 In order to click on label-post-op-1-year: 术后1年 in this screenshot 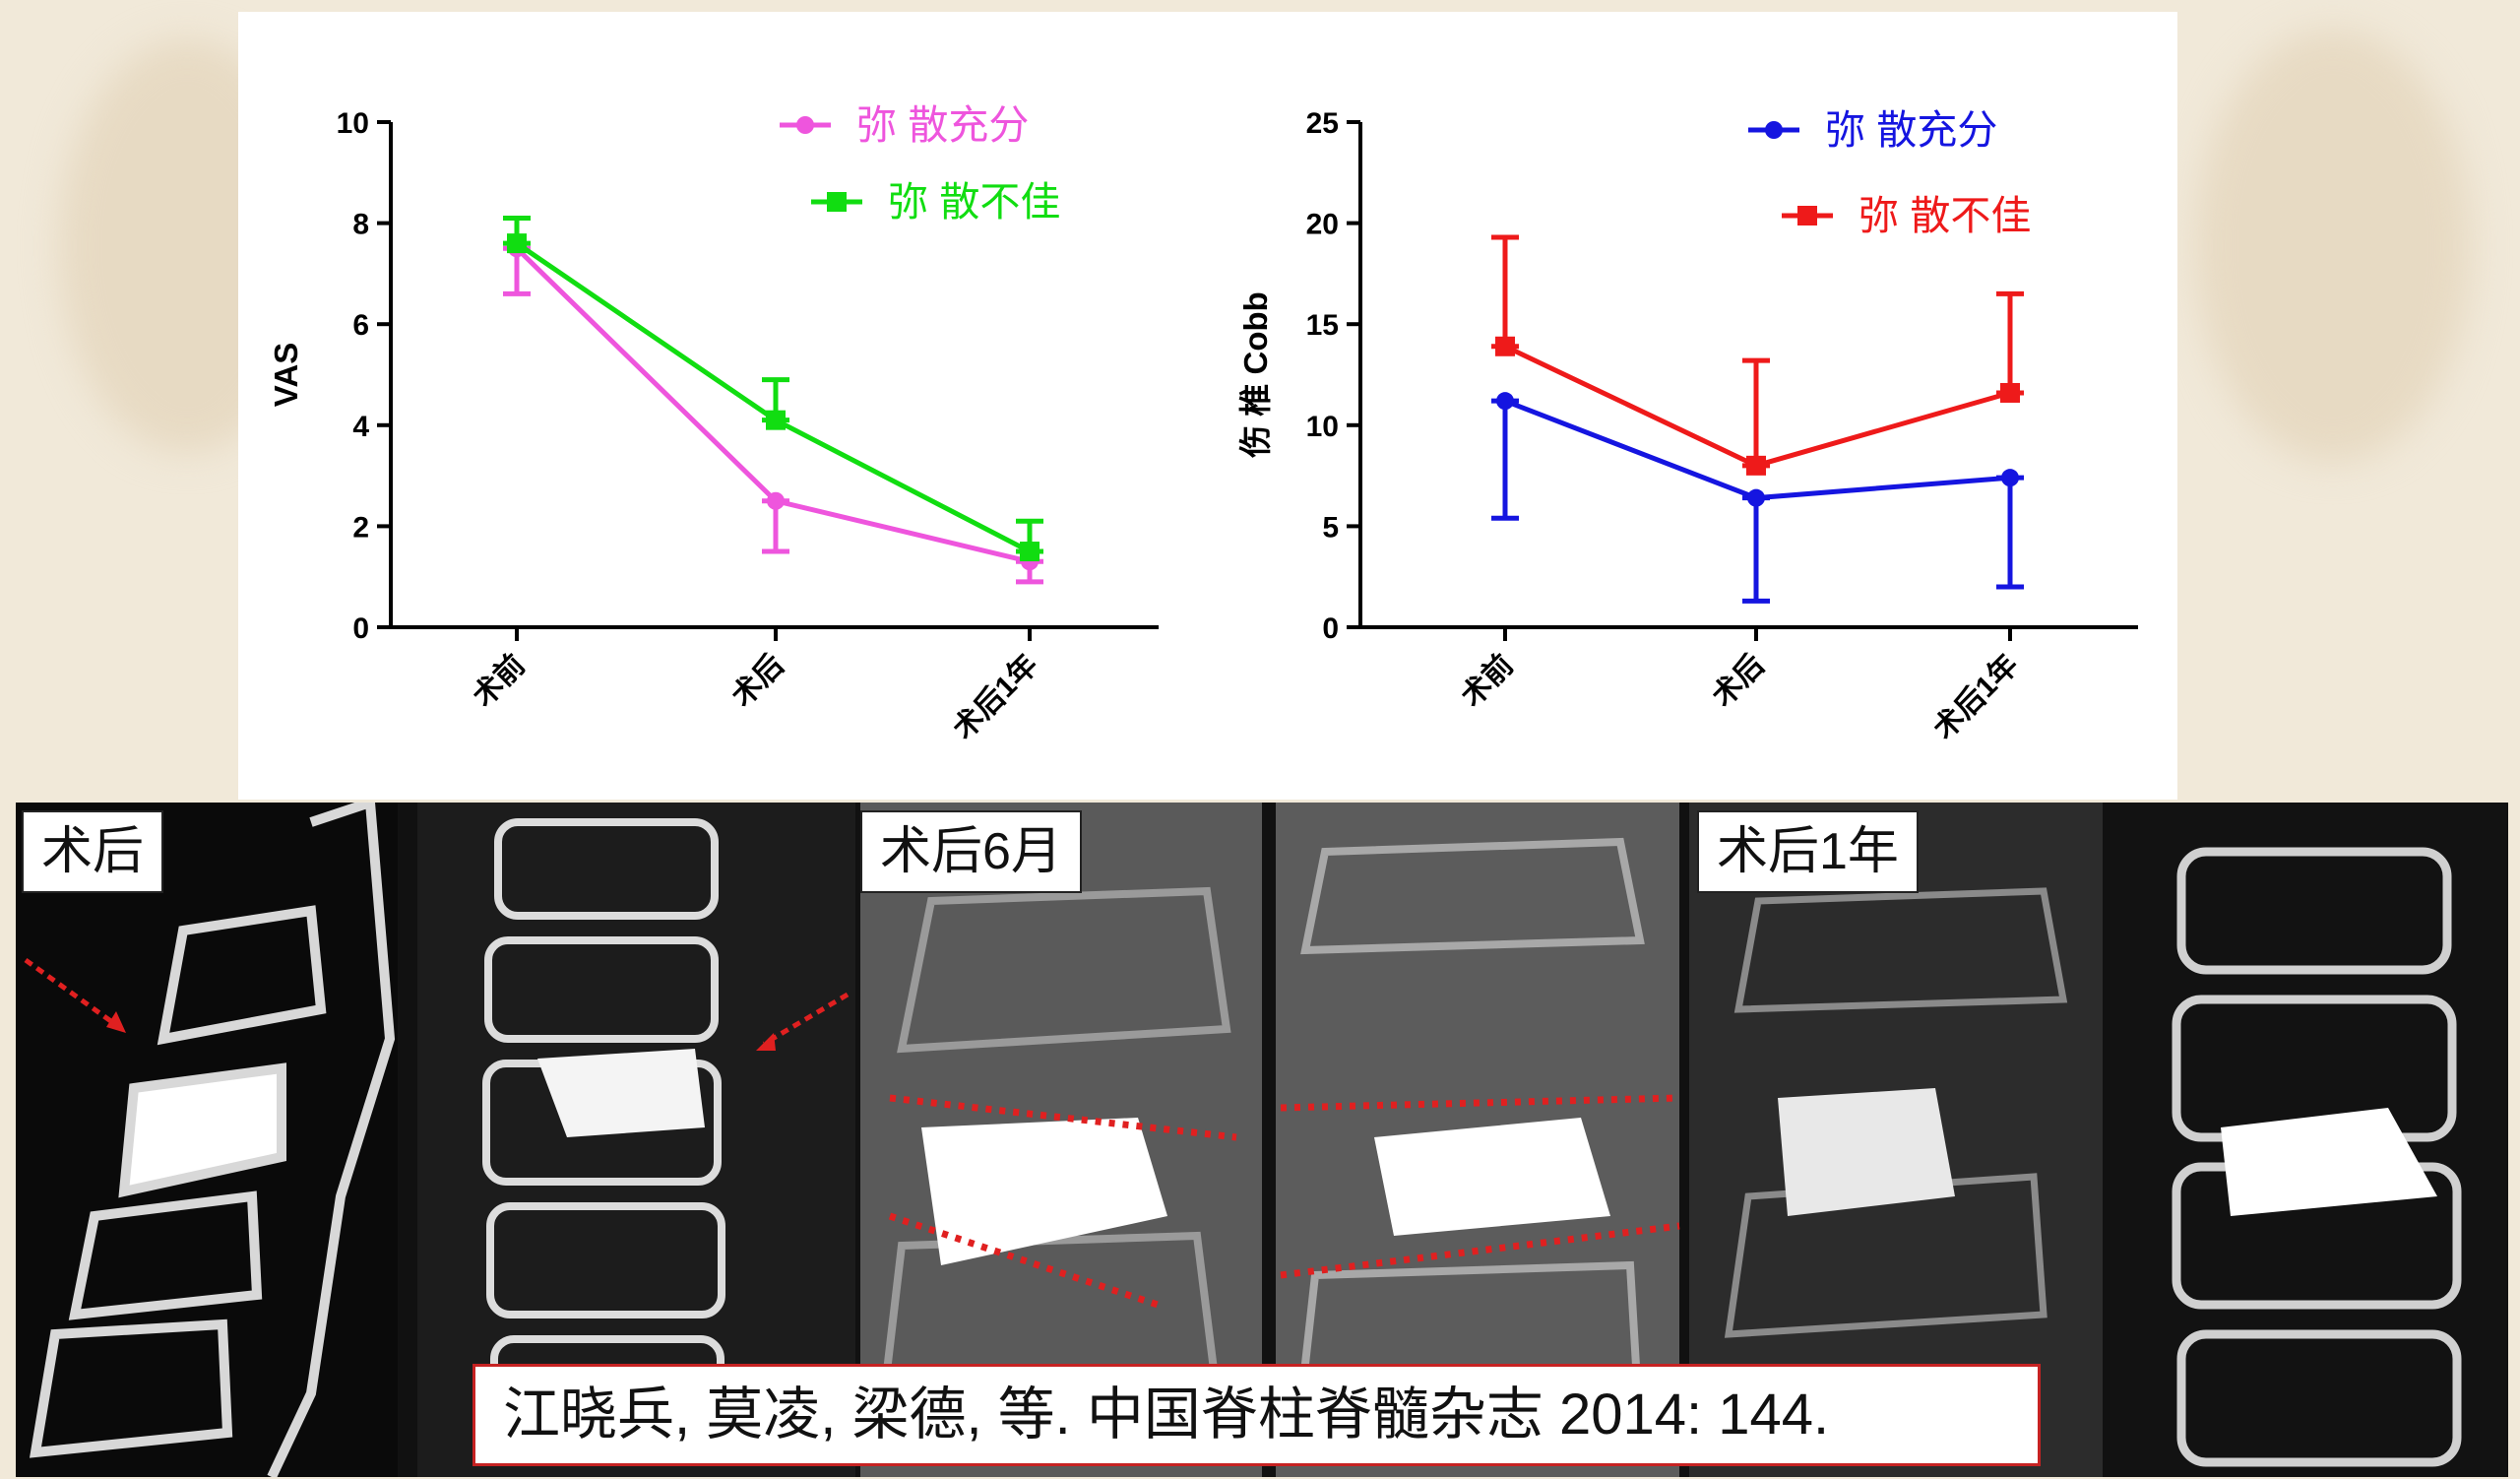, I will do `click(1808, 852)`.